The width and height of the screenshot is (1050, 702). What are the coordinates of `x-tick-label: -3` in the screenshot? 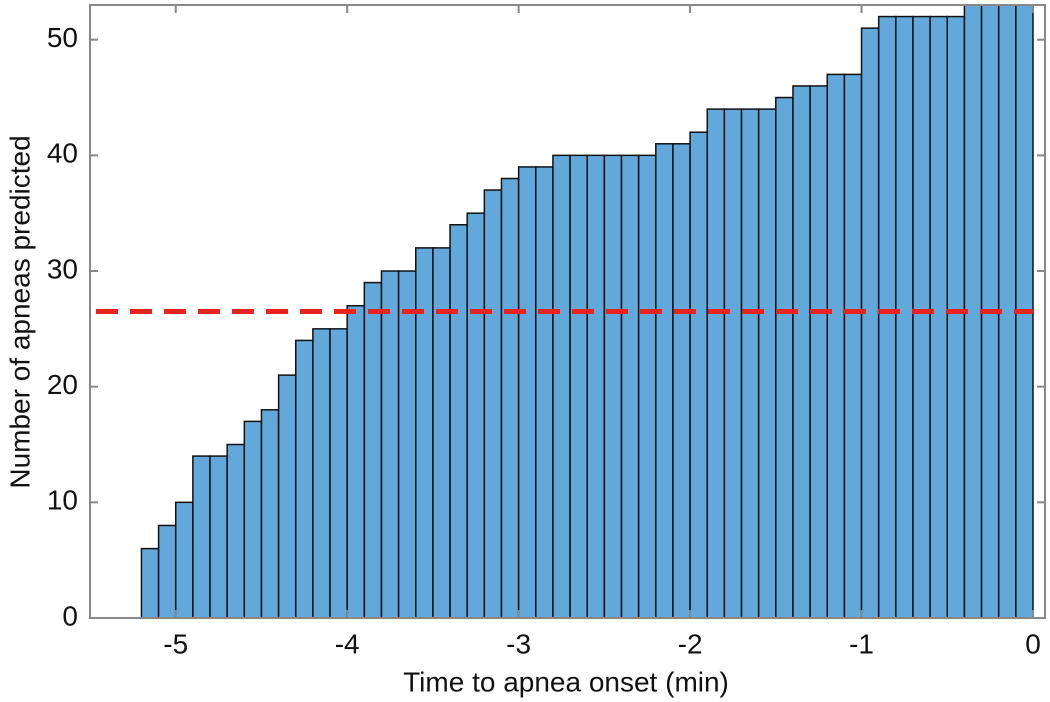 It's located at (518, 643).